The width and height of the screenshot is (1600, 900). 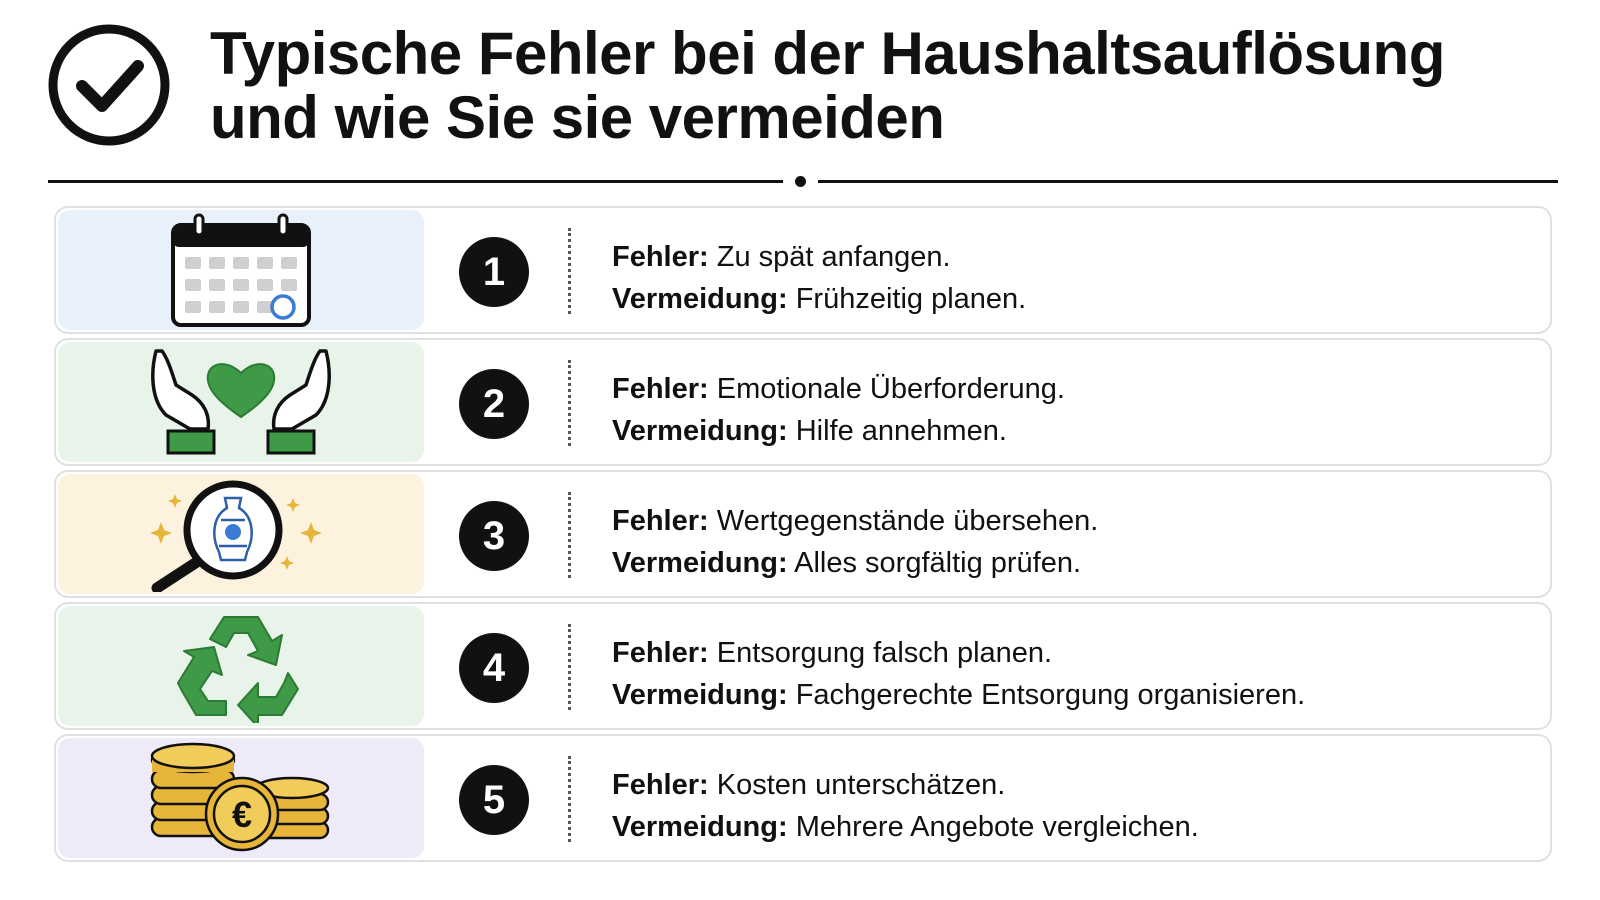 What do you see at coordinates (993, 827) in the screenshot?
I see `vermeidung-text: Mehrere Angebote vergleichen.` at bounding box center [993, 827].